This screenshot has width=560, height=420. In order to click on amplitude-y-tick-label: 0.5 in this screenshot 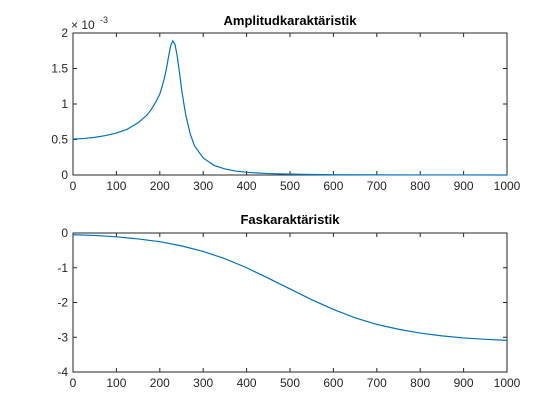, I will do `click(59, 140)`.